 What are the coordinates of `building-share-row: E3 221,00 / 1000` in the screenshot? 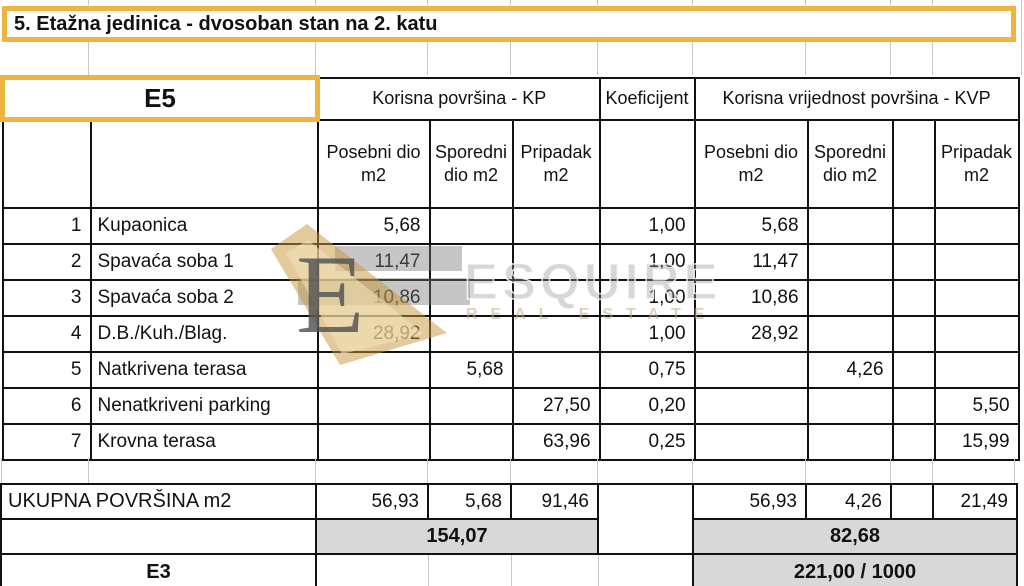 It's located at (509, 569).